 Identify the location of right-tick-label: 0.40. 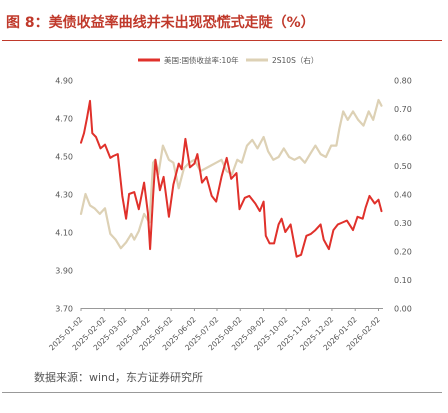
(403, 195).